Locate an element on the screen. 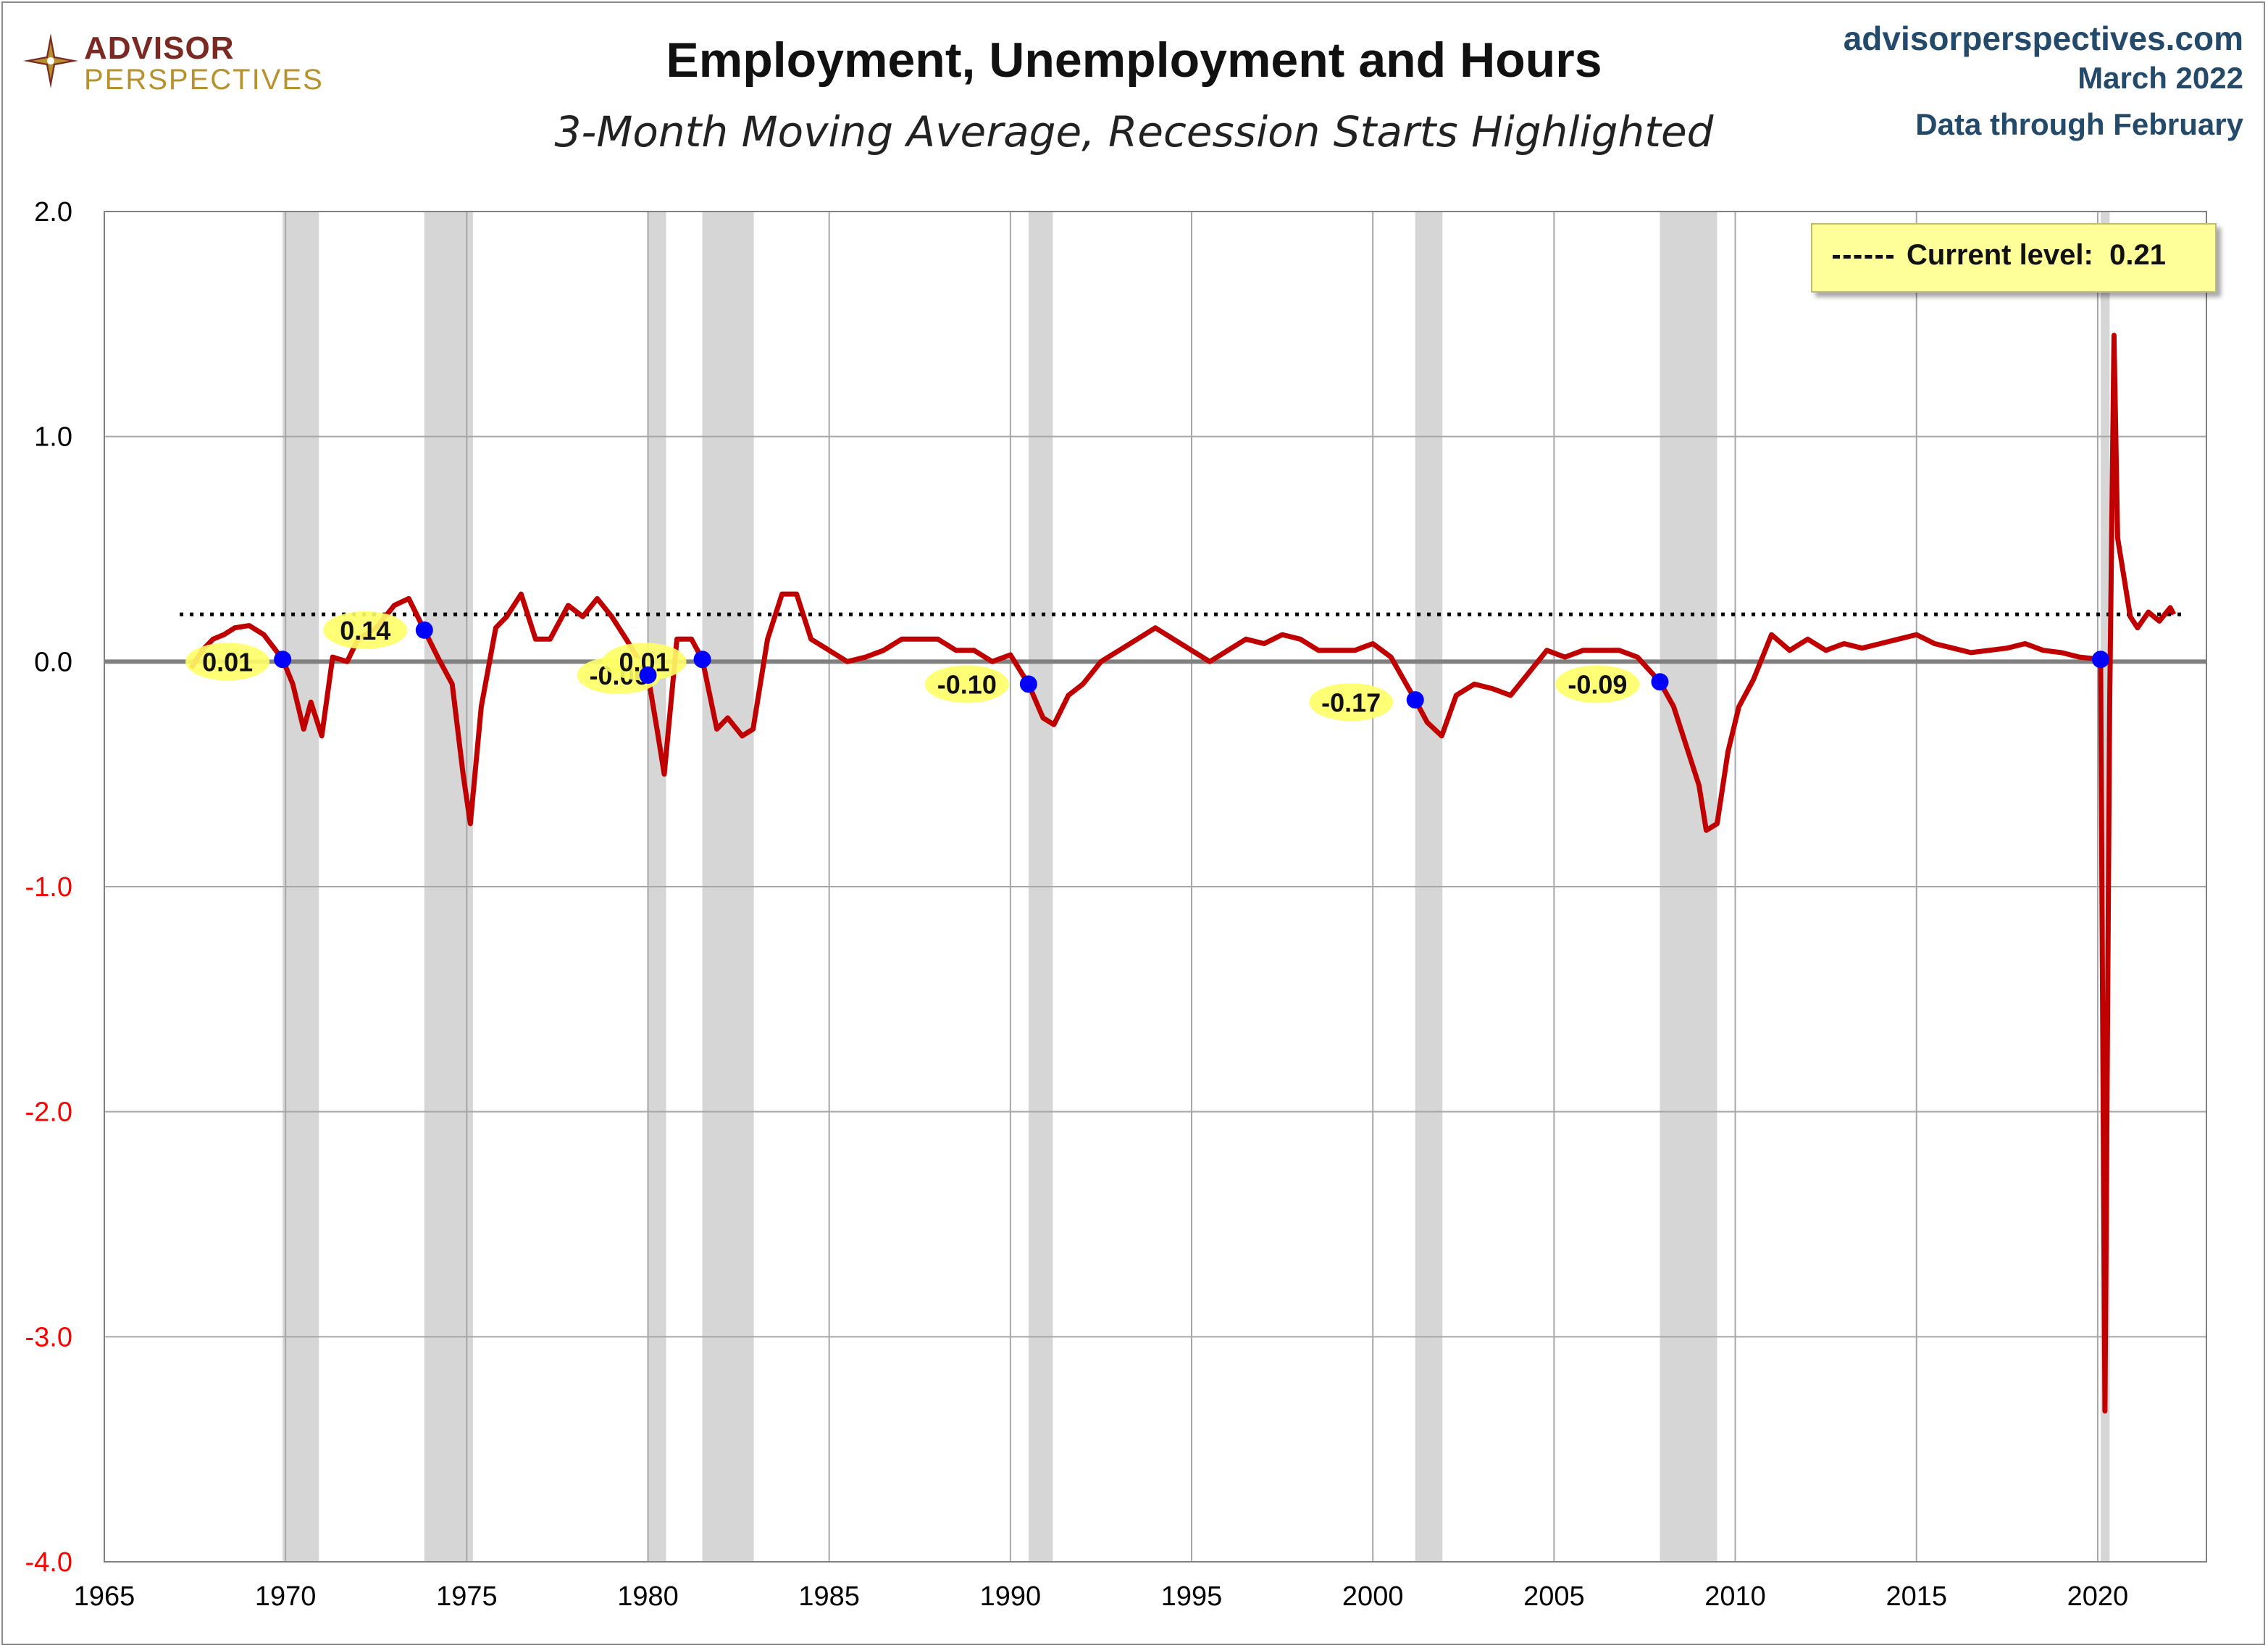 The image size is (2268, 1648). recession-start-label-5: -0.17 is located at coordinates (1351, 702).